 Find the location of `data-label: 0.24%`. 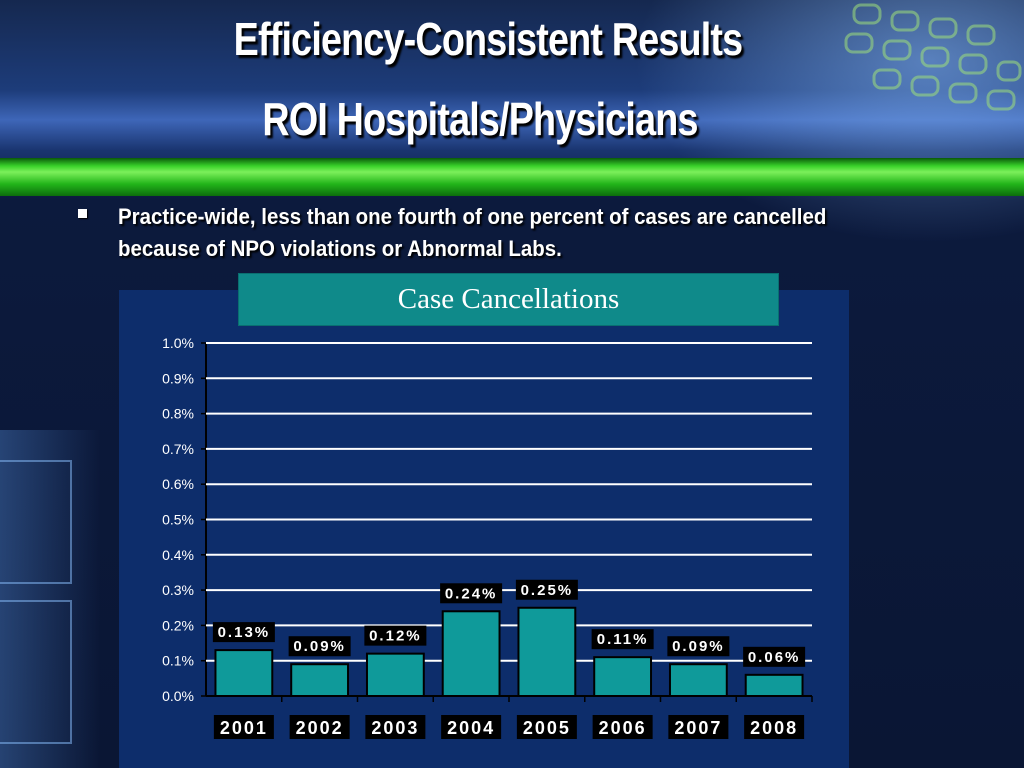

data-label: 0.24% is located at coordinates (471, 593).